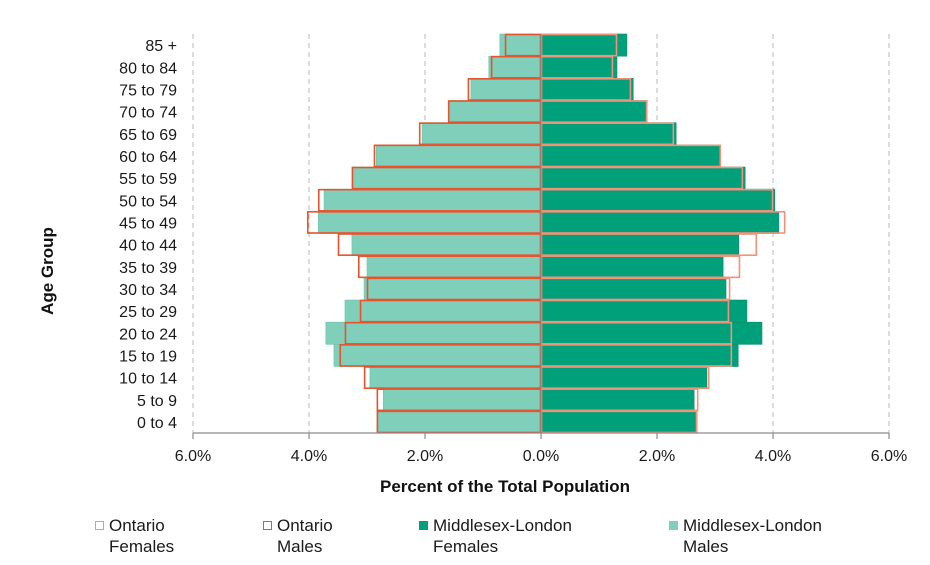 This screenshot has height=565, width=930. What do you see at coordinates (148, 312) in the screenshot?
I see `y-tick-label: 25 to 29` at bounding box center [148, 312].